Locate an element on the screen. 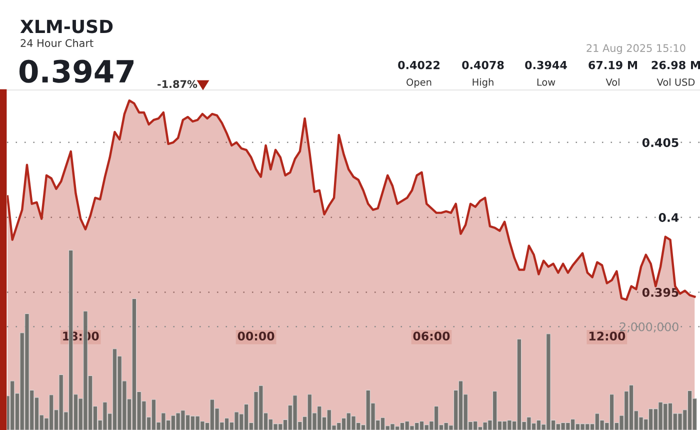 Image resolution: width=700 pixels, height=430 pixels. text: 21 Aug 2025 15:10 is located at coordinates (636, 49).